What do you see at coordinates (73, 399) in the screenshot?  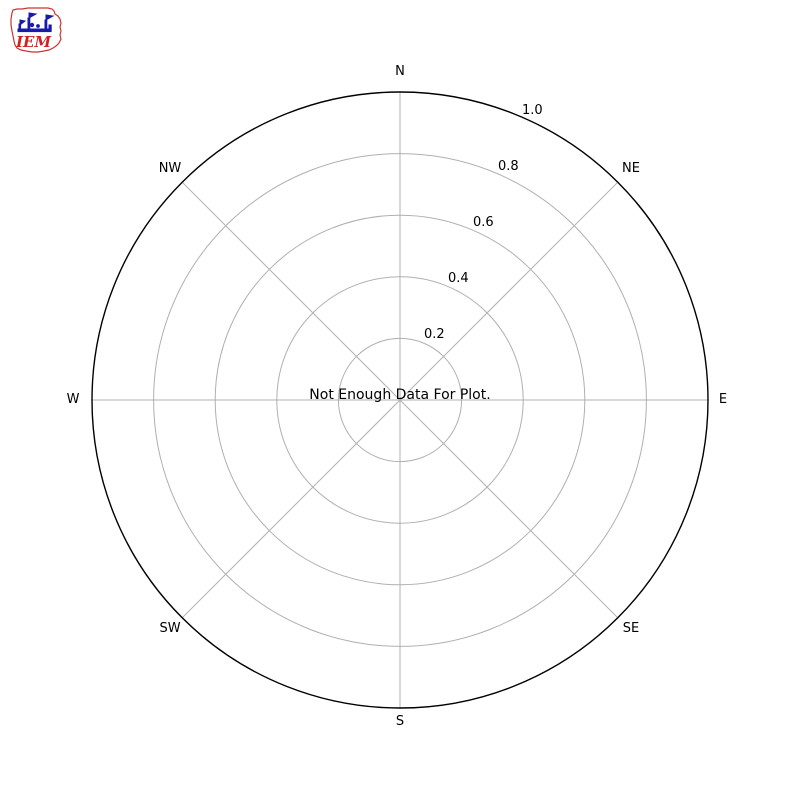 I see `theta-label-w: W` at bounding box center [73, 399].